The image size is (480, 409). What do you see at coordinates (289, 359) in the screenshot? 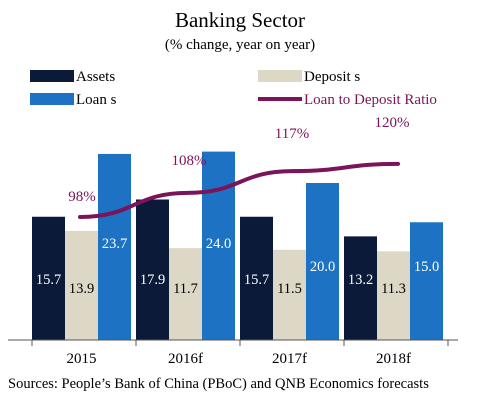
I see `x-tick-label-2017f: 2017f` at bounding box center [289, 359].